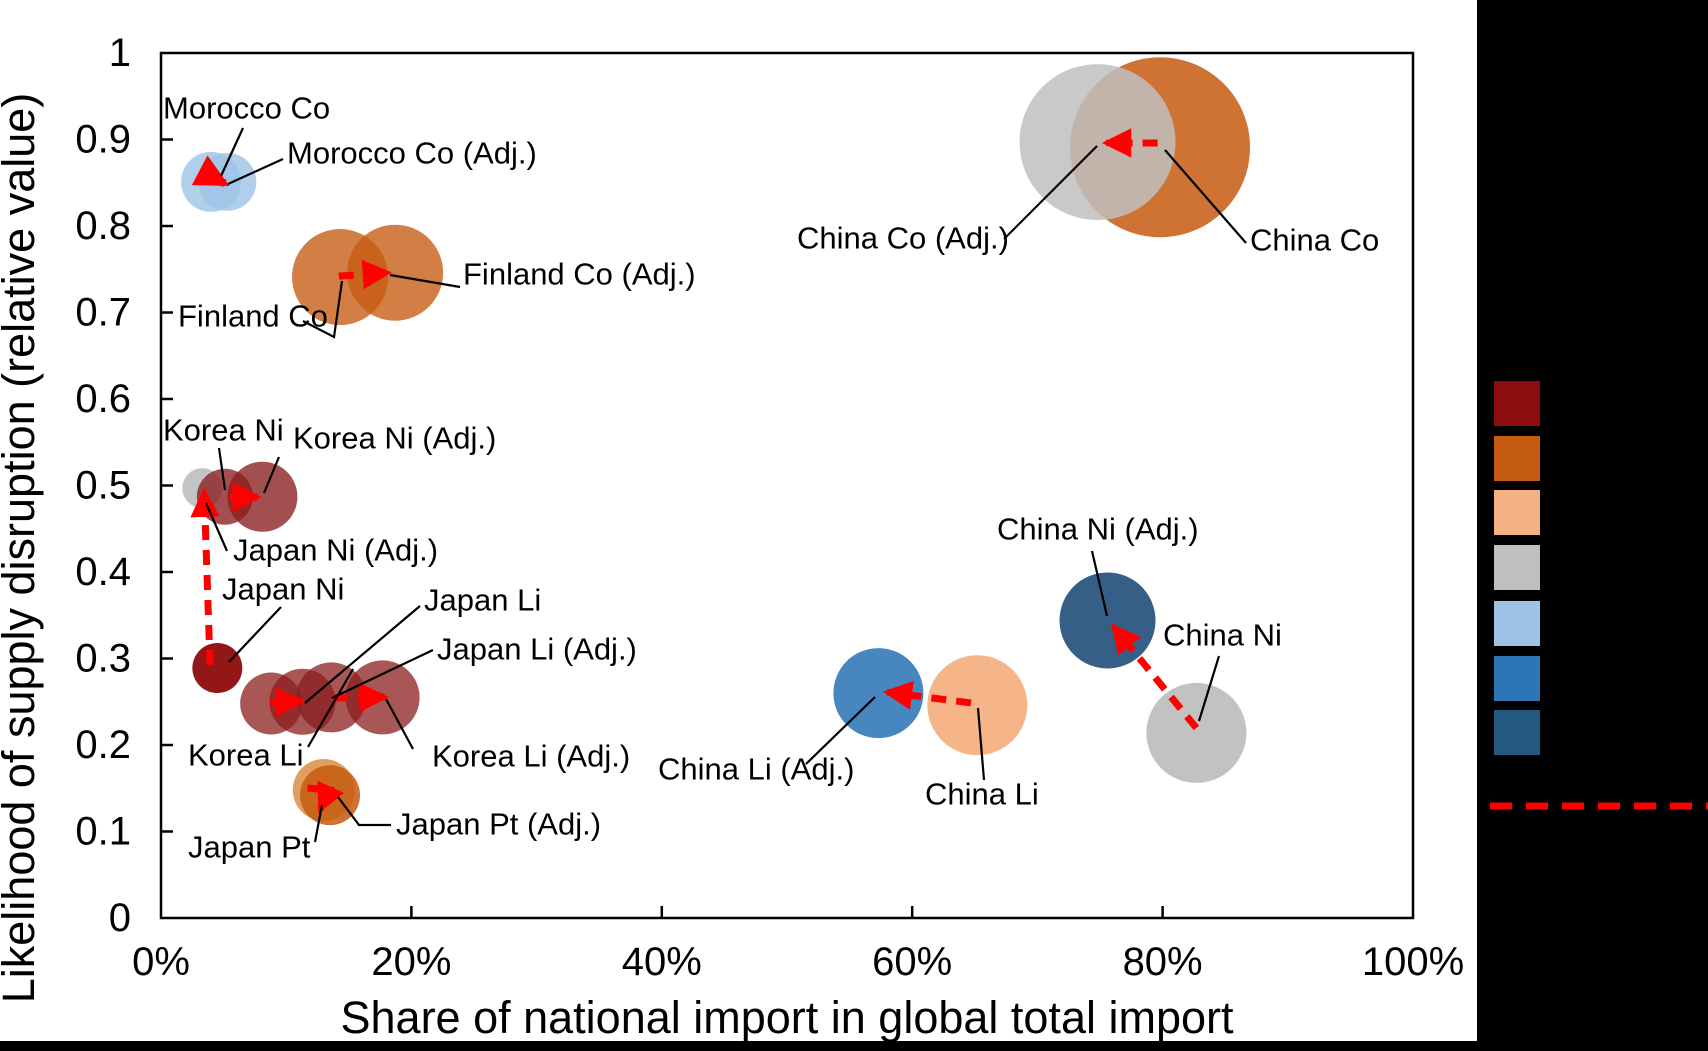  I want to click on leader-morocco-co, so click(232, 152).